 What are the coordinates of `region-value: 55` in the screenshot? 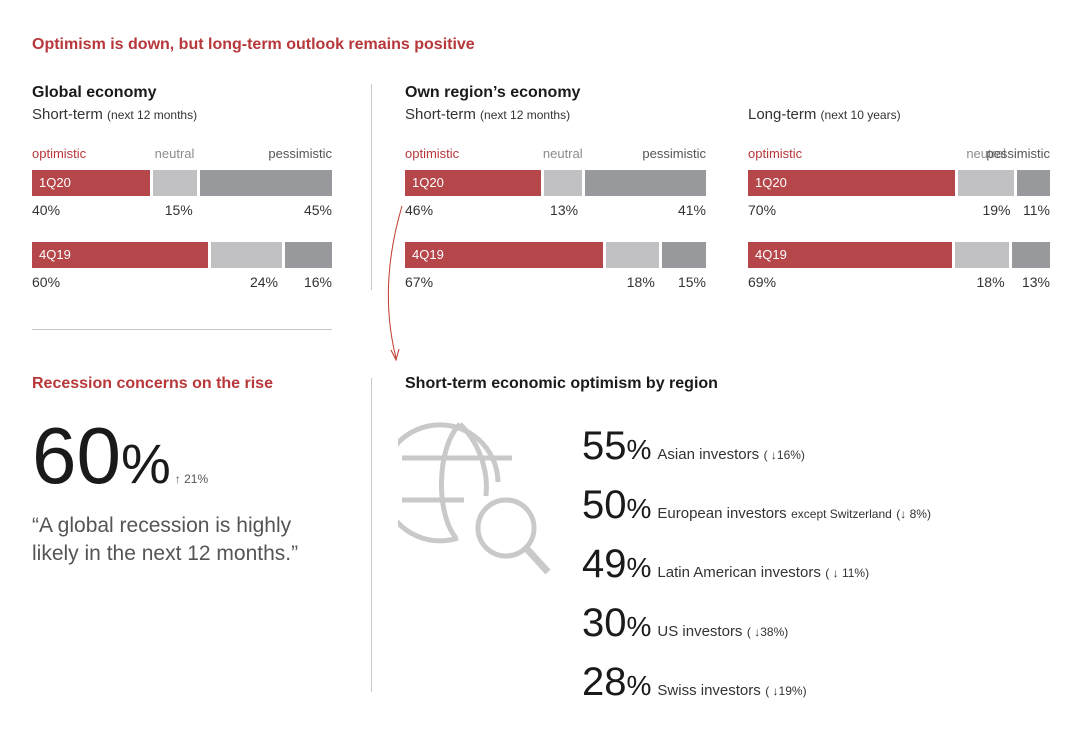 It's located at (604, 446).